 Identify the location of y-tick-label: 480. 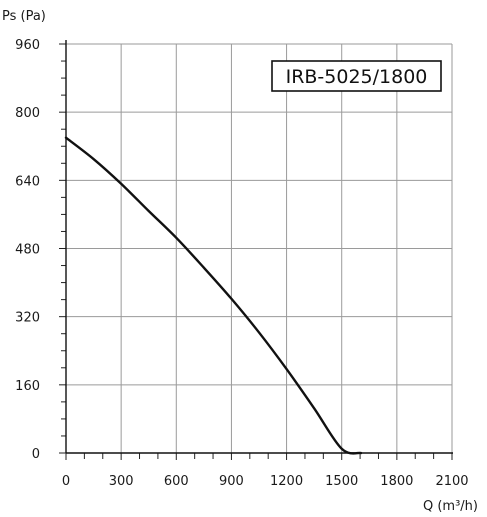
(27, 250).